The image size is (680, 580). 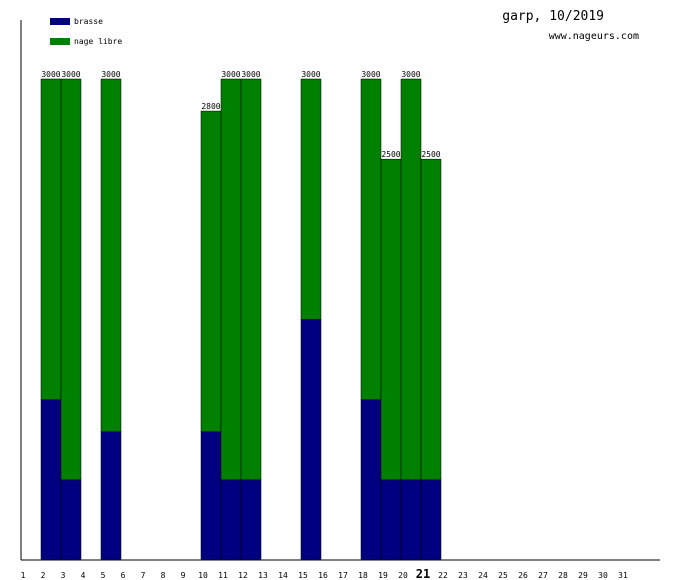 What do you see at coordinates (88, 21) in the screenshot?
I see `legend-label-brasse: brasse` at bounding box center [88, 21].